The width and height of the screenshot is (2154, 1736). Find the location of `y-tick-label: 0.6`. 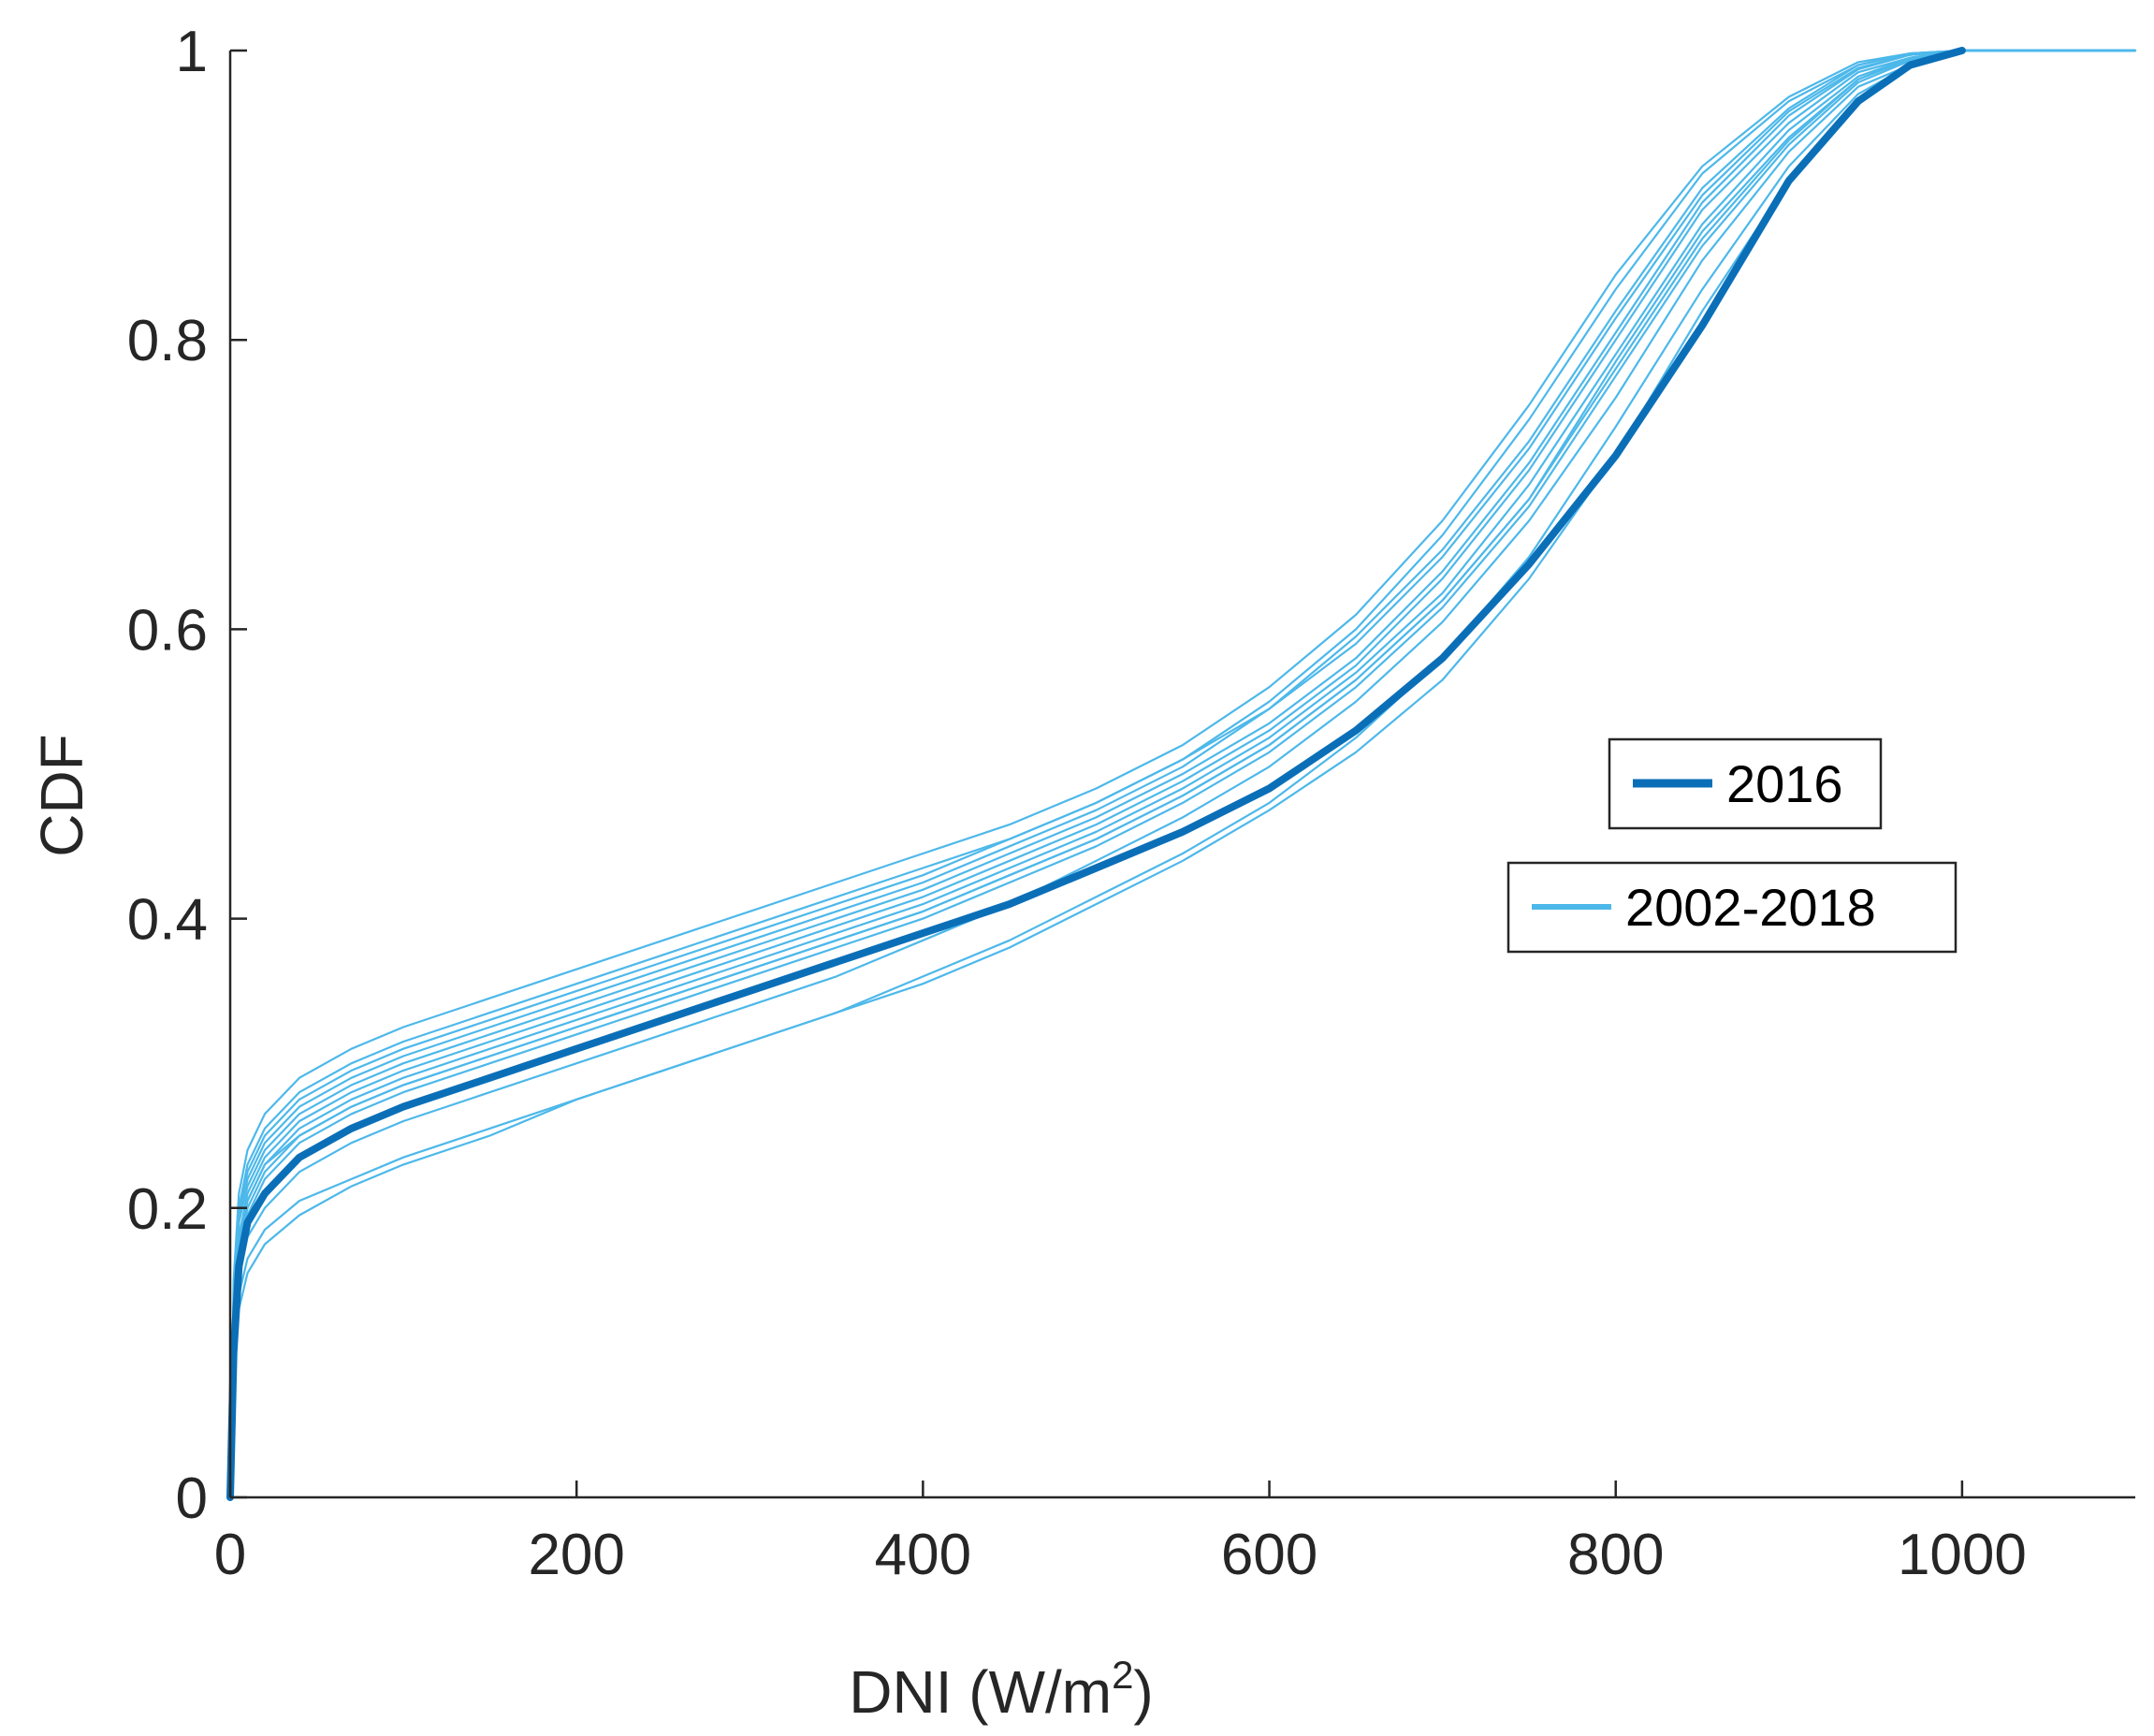

y-tick-label: 0.6 is located at coordinates (167, 631).